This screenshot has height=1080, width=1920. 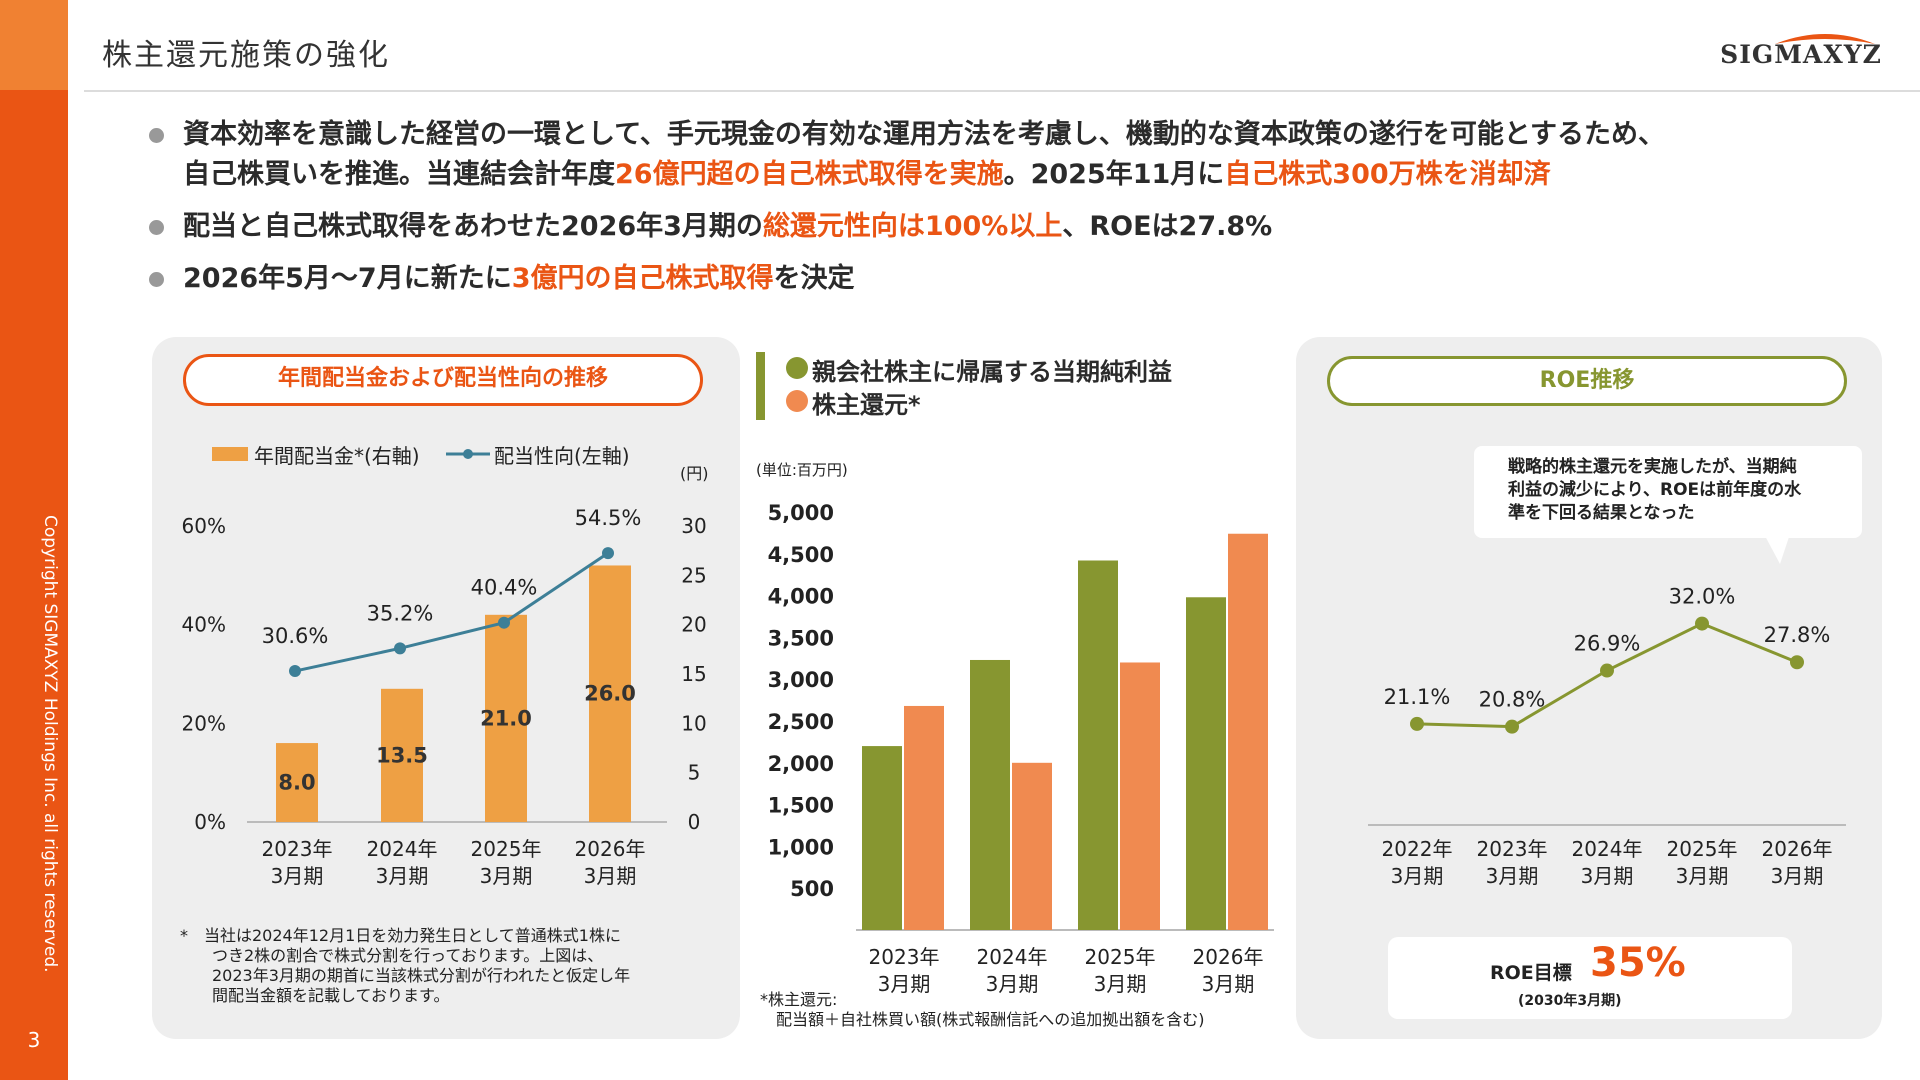 What do you see at coordinates (801, 555) in the screenshot?
I see `y-axis-tick-label: 4,500` at bounding box center [801, 555].